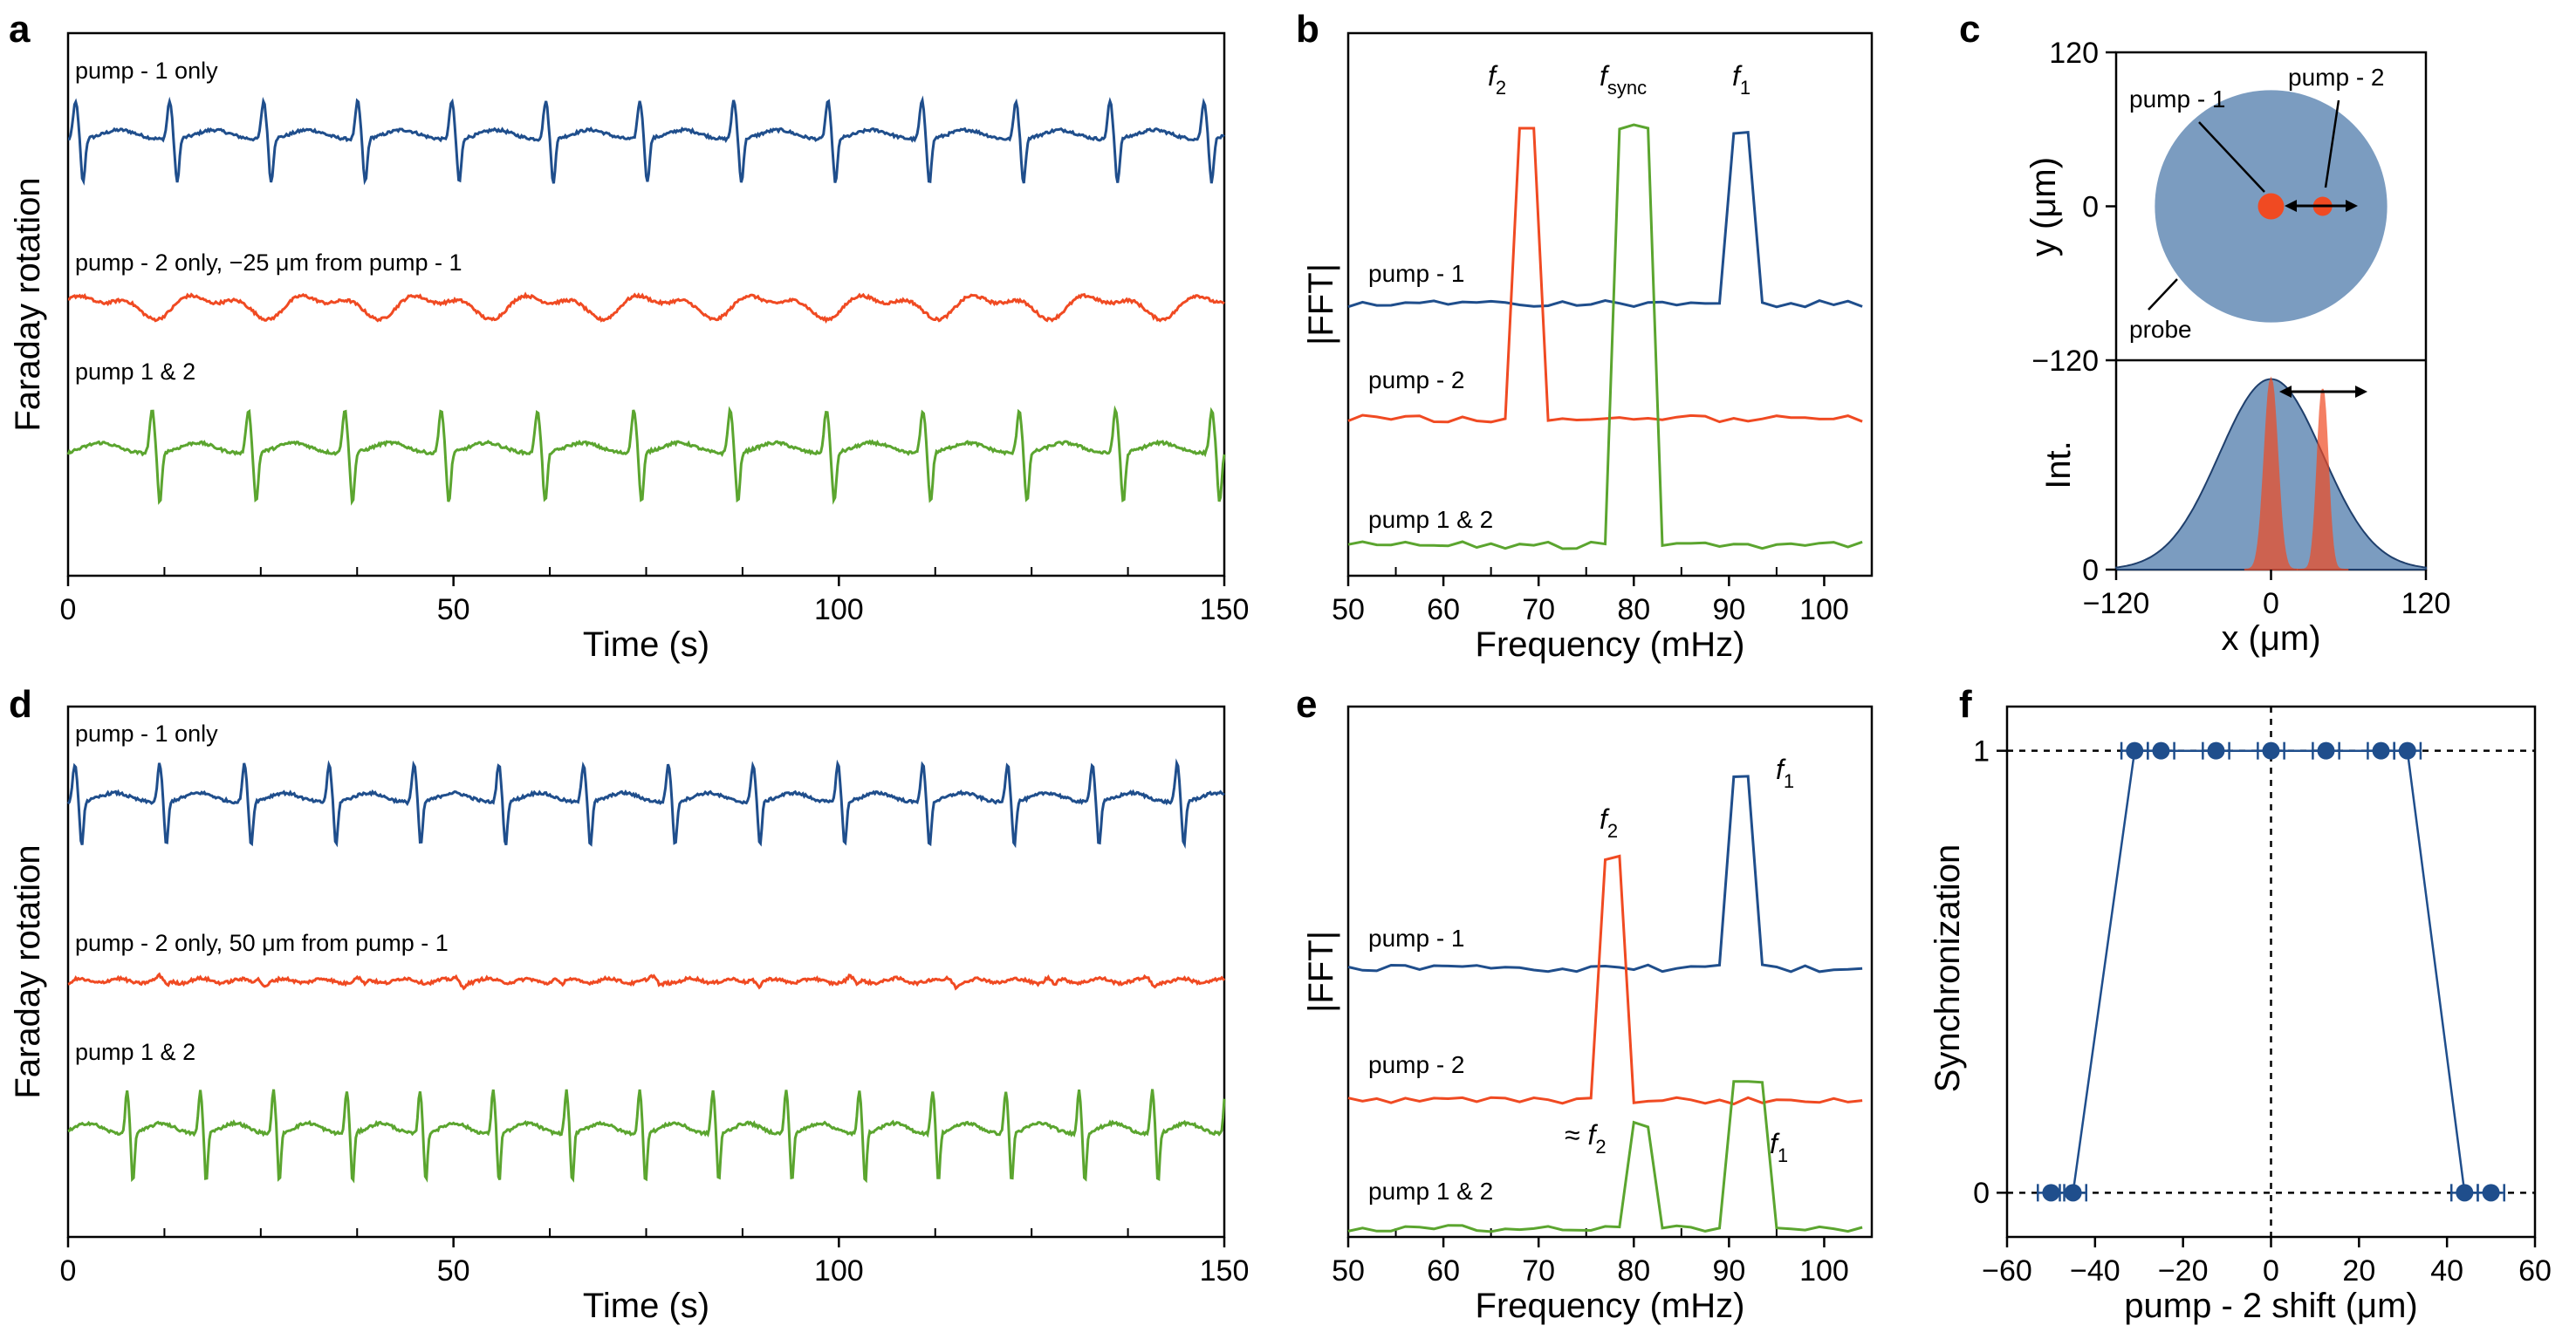 The width and height of the screenshot is (2576, 1339). I want to click on x-e-tick-label: 80, so click(1633, 1271).